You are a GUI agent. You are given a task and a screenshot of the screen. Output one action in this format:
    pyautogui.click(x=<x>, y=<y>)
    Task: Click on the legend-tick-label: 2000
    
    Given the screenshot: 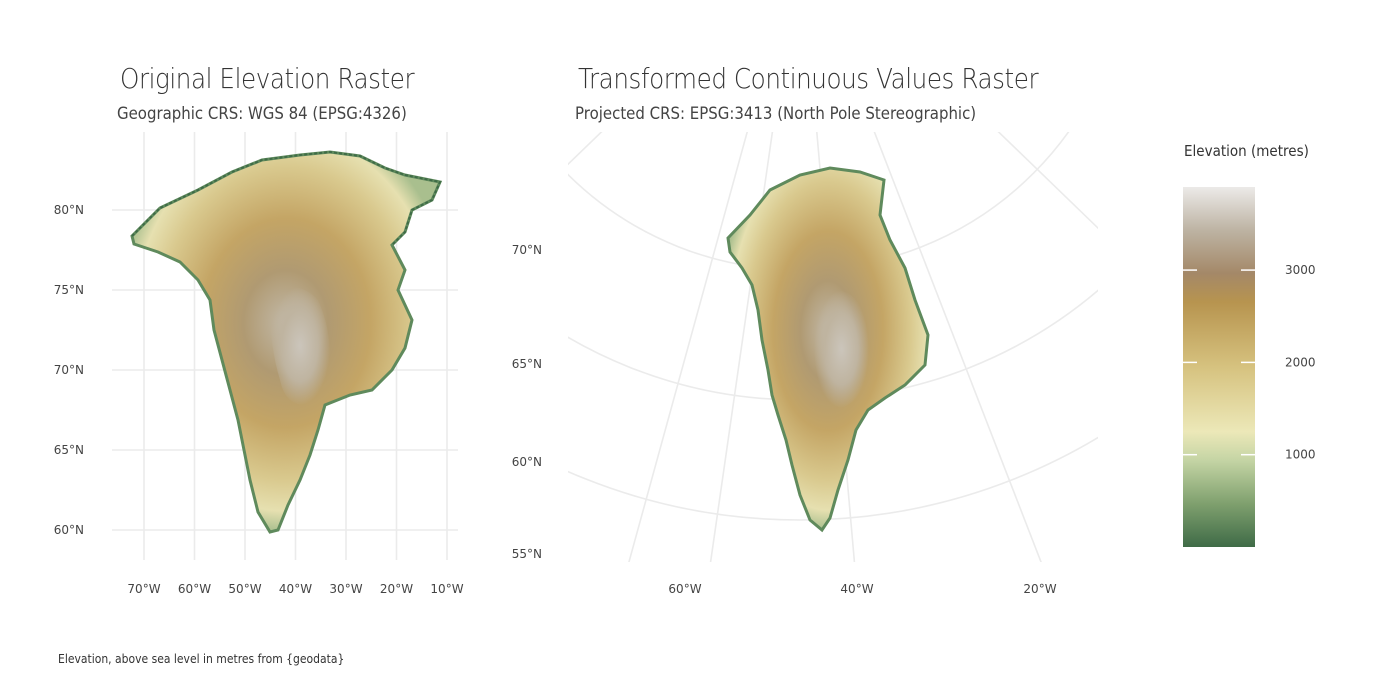 What is the action you would take?
    pyautogui.click(x=1300, y=362)
    